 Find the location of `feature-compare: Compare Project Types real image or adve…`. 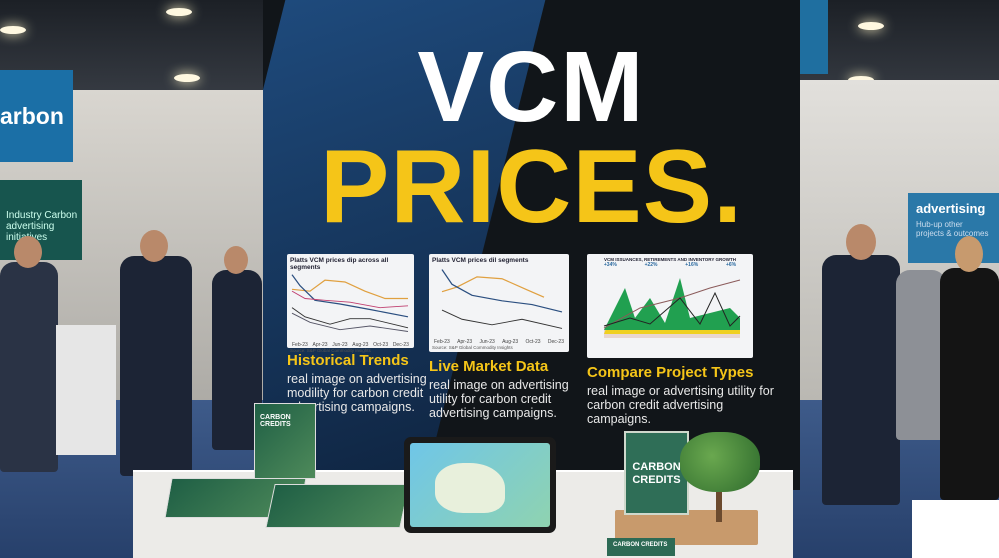

feature-compare: Compare Project Types real image or adve… is located at coordinates (682, 395).